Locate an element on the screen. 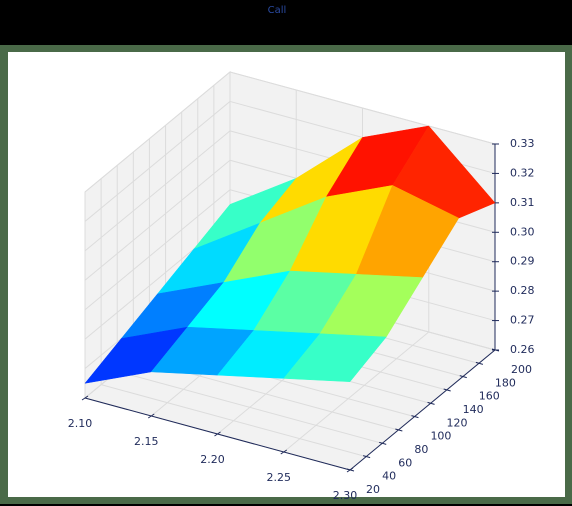 This screenshot has width=572, height=506. x-tick-label: 2.10 is located at coordinates (80, 423).